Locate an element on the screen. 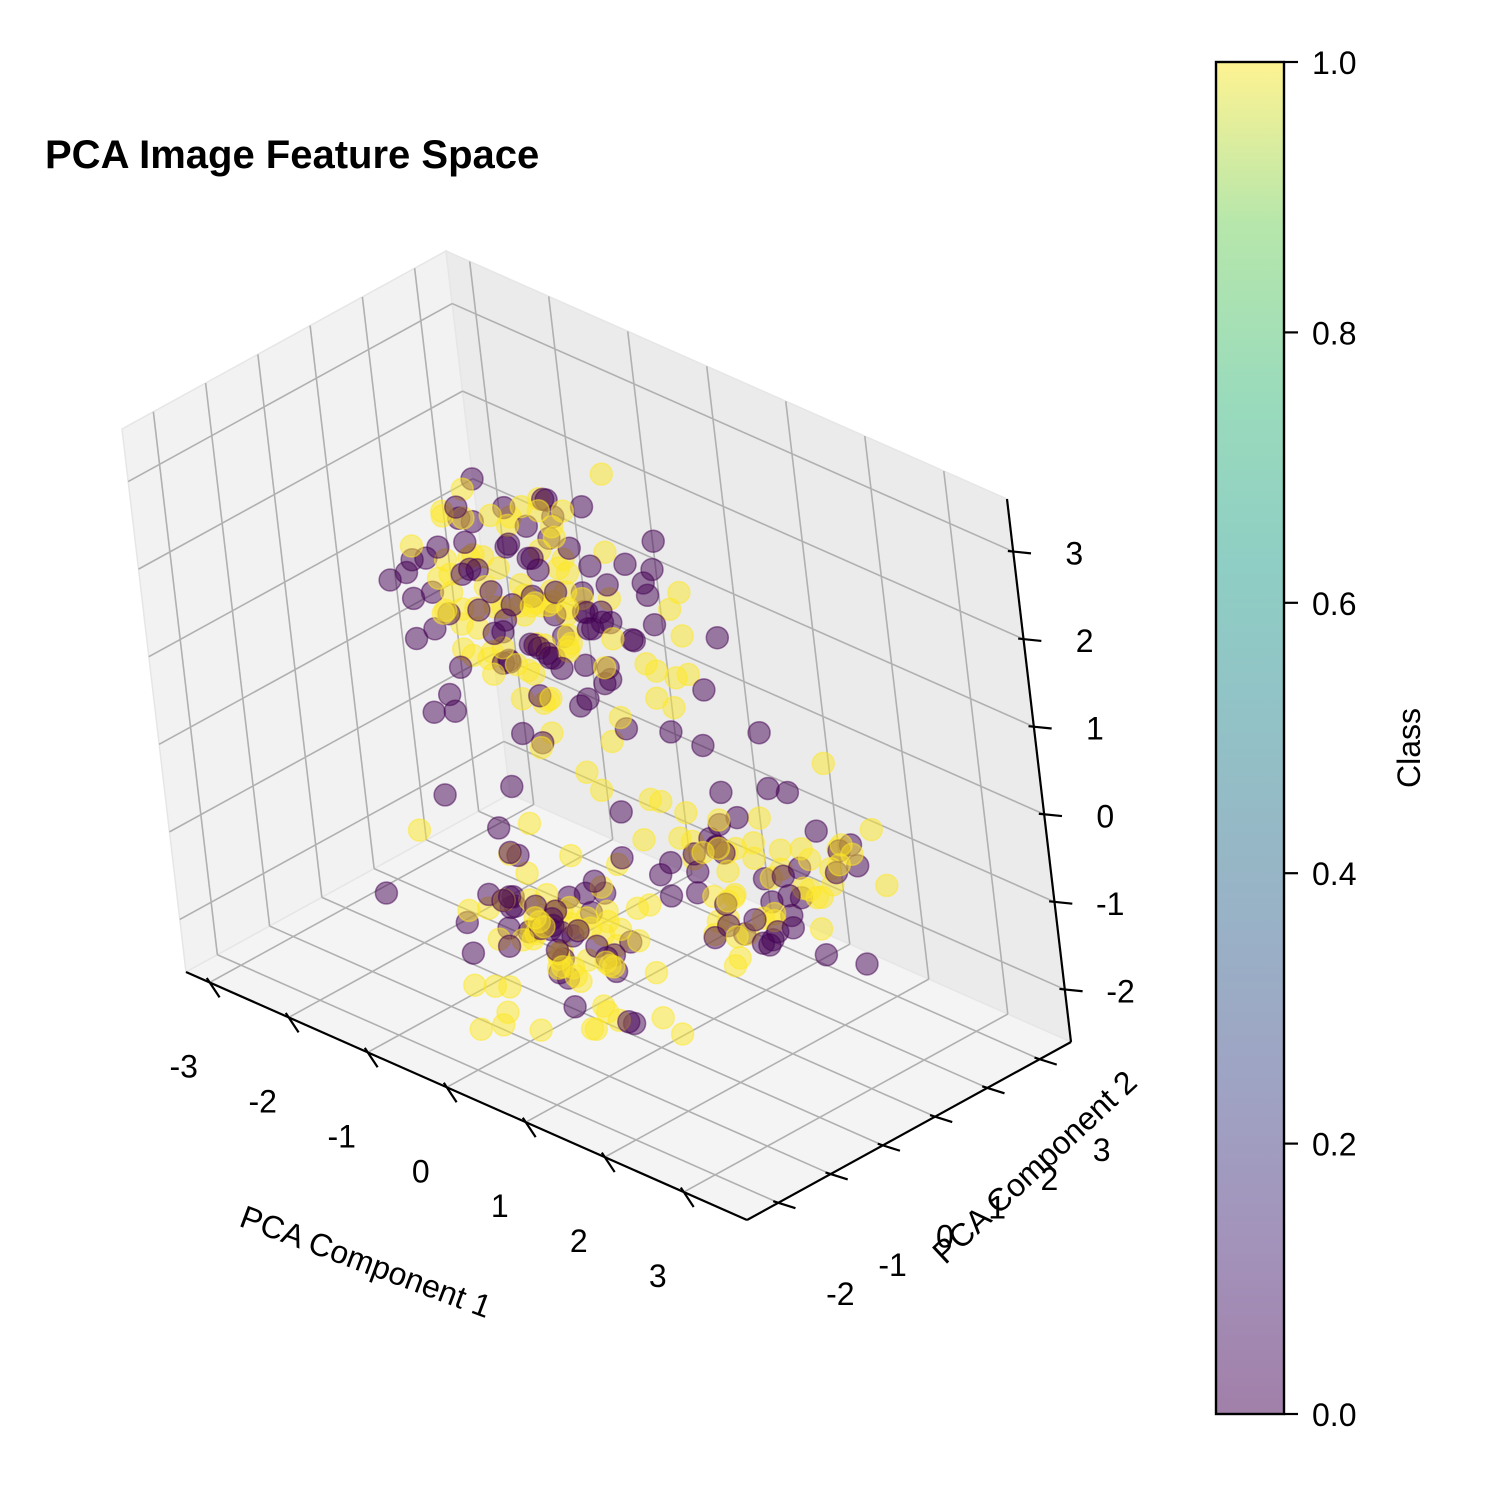  colorbar-tick-label: 0.4 is located at coordinates (1334, 874).